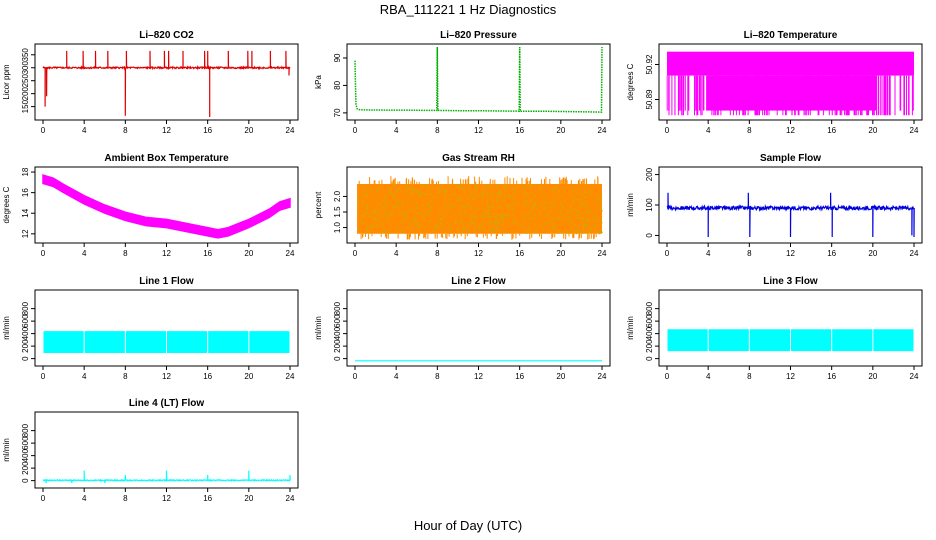  I want to click on y-tick-label: 70, so click(337, 112).